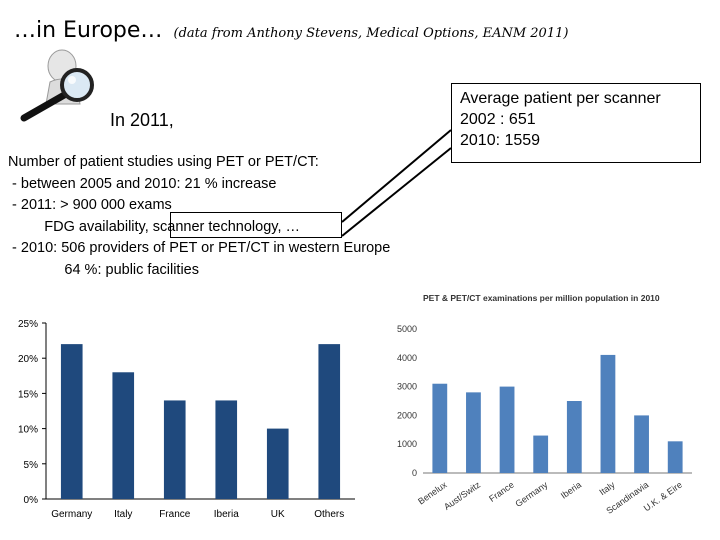 The height and width of the screenshot is (540, 720). Describe the element at coordinates (407, 415) in the screenshot. I see `y-tick-label: 2000` at that location.